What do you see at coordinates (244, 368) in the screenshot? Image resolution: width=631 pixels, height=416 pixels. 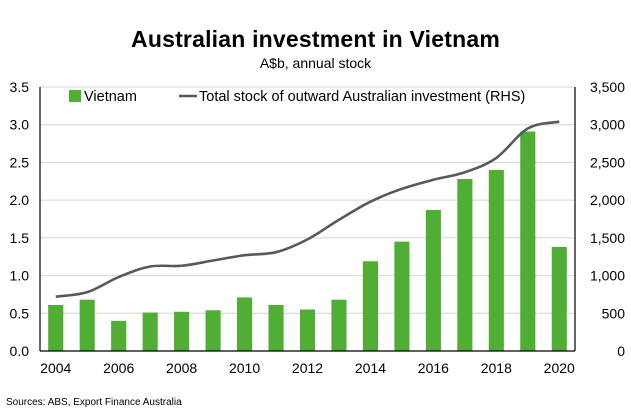 I see `x-axis-tick-label: 2010` at bounding box center [244, 368].